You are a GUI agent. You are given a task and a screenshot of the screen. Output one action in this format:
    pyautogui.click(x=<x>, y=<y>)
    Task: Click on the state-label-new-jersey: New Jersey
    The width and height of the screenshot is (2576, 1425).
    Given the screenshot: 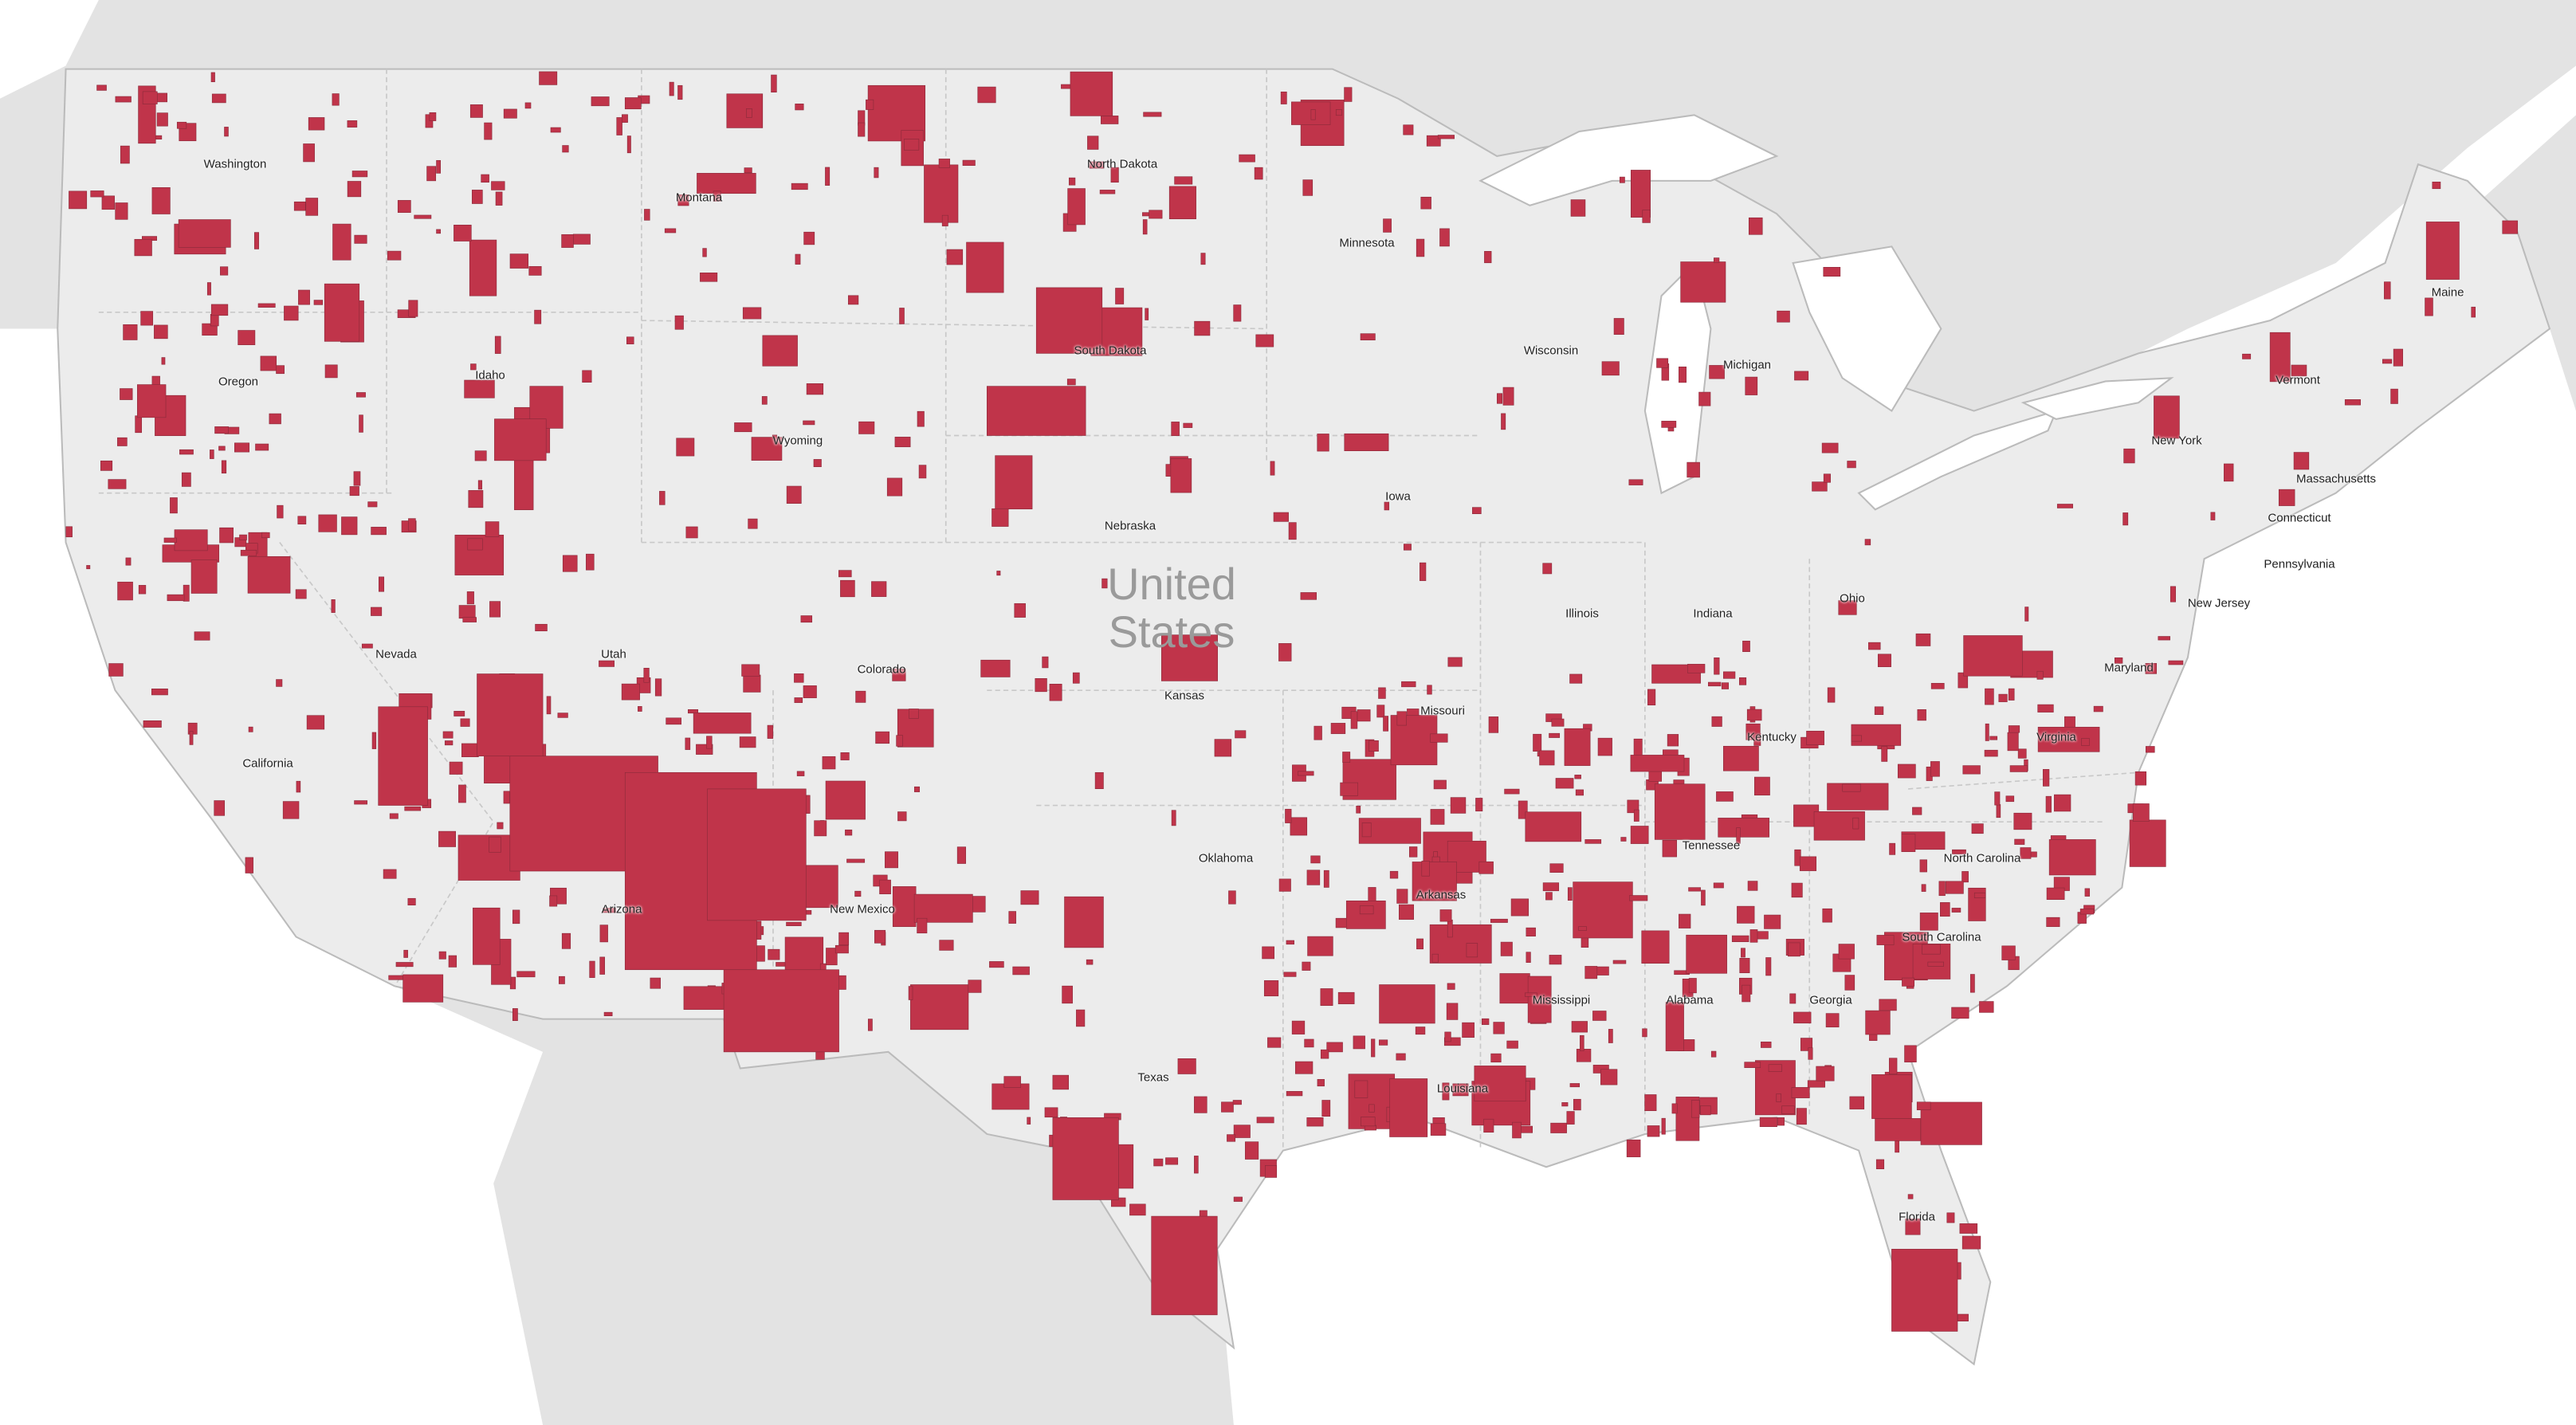 What is the action you would take?
    pyautogui.click(x=2219, y=603)
    